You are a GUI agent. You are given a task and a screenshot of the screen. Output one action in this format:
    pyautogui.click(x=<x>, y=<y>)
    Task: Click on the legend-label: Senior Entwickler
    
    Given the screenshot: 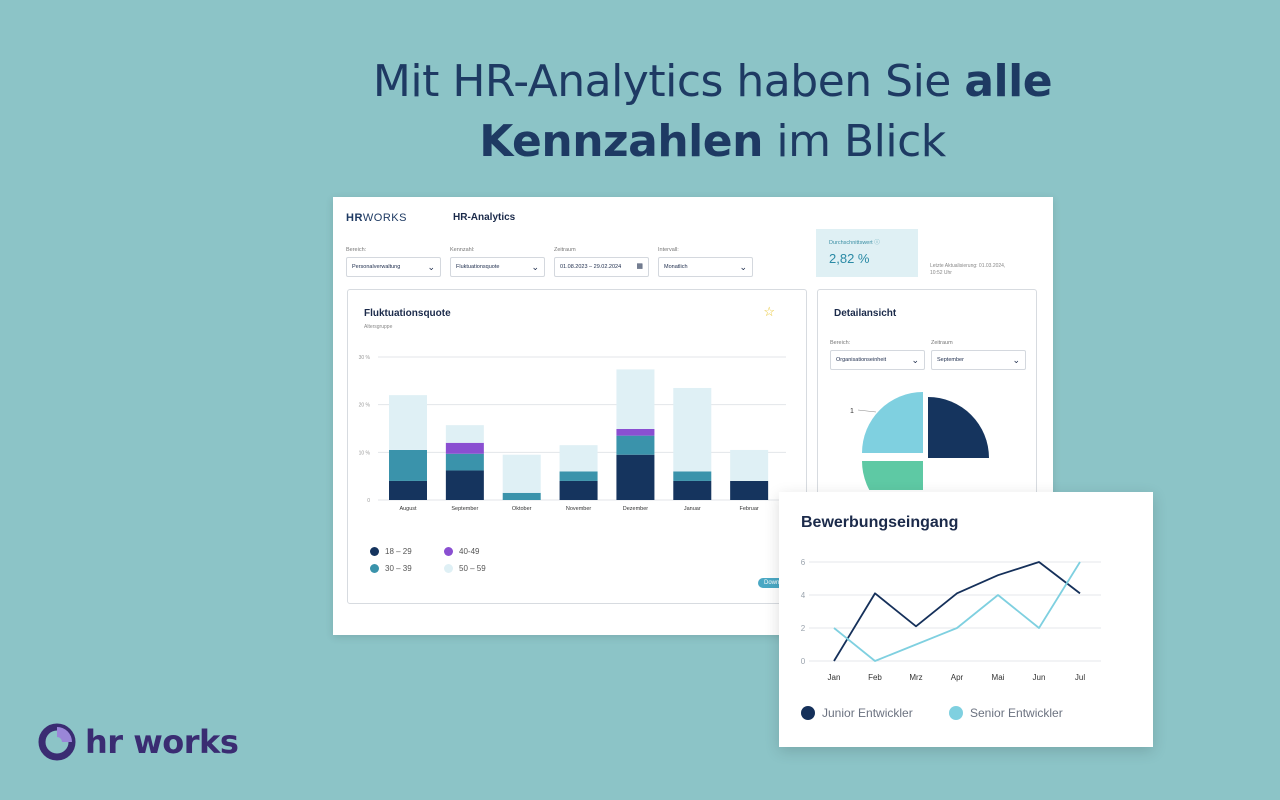 What is the action you would take?
    pyautogui.click(x=1016, y=713)
    